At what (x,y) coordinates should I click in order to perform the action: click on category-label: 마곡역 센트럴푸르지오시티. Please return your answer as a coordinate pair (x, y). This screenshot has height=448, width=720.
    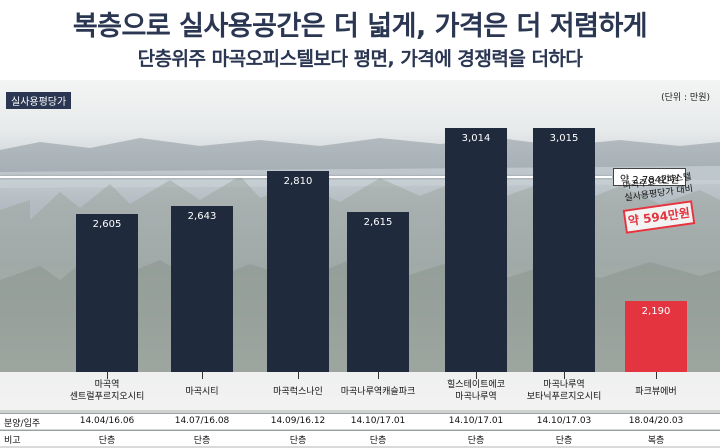
    Looking at the image, I should click on (107, 391).